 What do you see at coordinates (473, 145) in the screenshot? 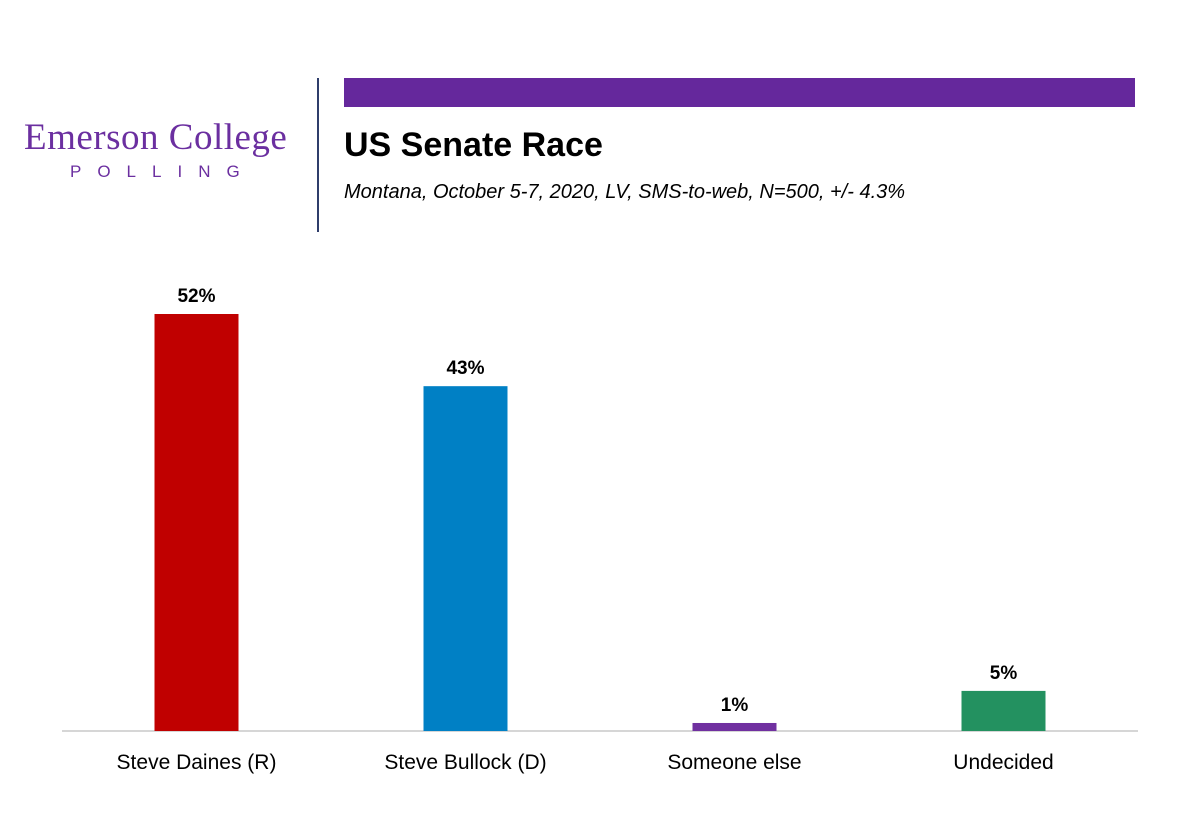
I see `chart-title: US Senate Race` at bounding box center [473, 145].